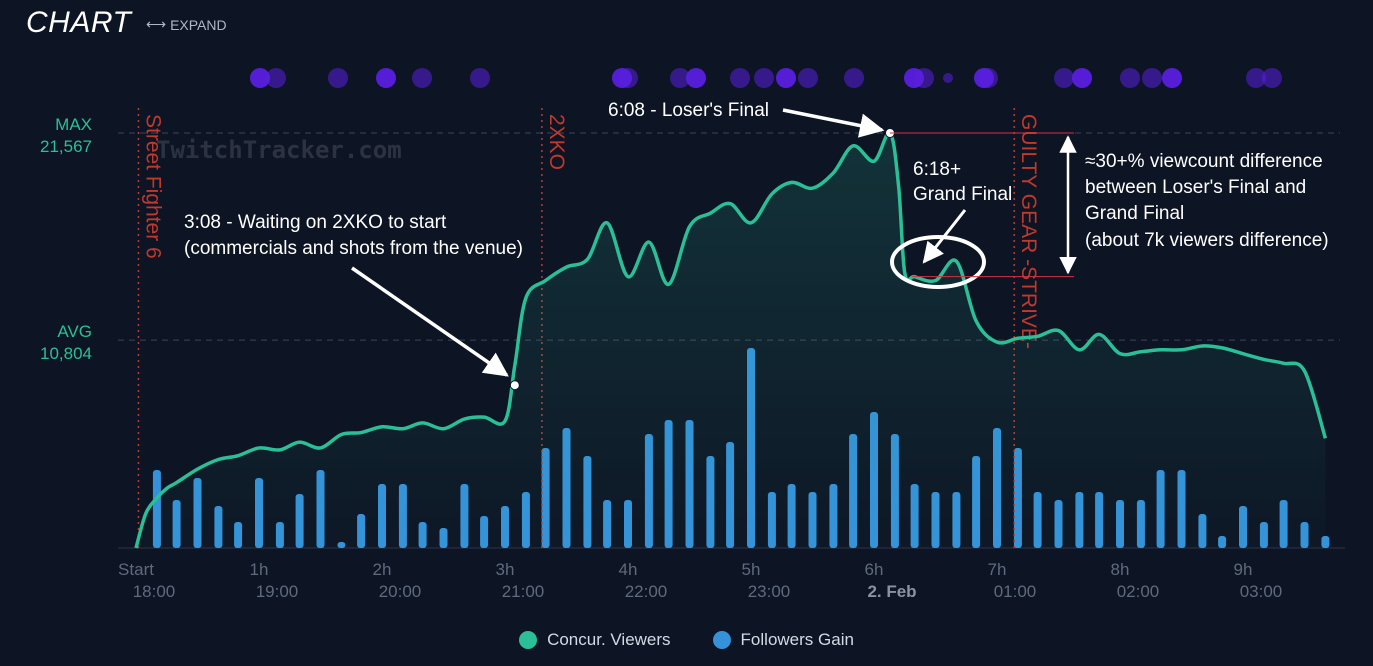 The image size is (1373, 666). Describe the element at coordinates (1195, 187) in the screenshot. I see `annotation-text-difference-line2: between Loser's Final and` at that location.